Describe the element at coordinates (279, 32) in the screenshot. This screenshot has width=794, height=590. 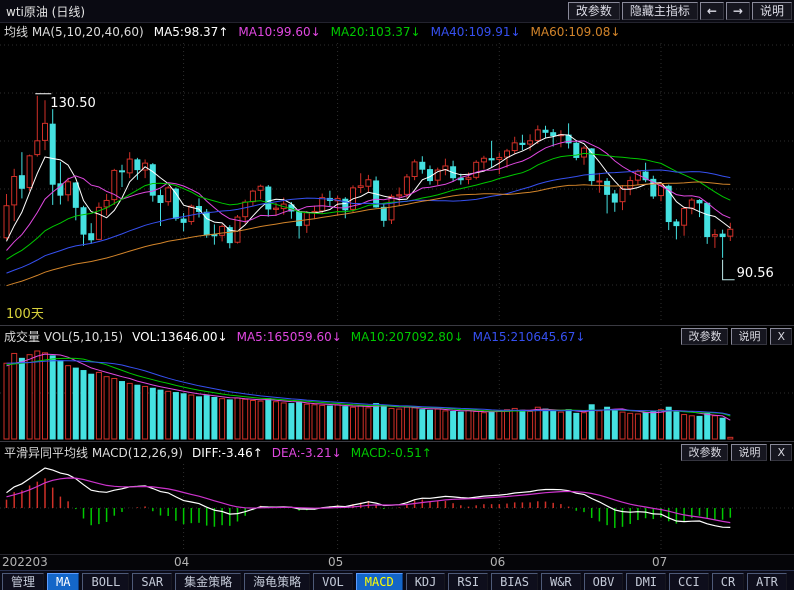
I see `ma10-value: MA10:99.60↓` at that location.